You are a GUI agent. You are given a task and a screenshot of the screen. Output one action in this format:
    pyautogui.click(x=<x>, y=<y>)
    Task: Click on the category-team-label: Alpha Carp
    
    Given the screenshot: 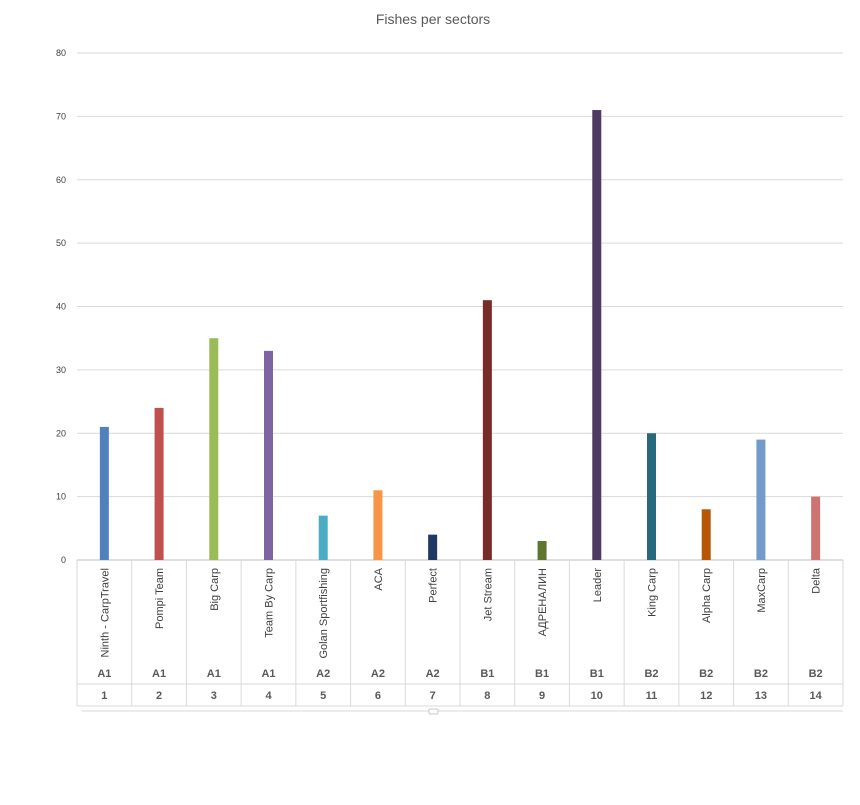 What is the action you would take?
    pyautogui.click(x=707, y=595)
    